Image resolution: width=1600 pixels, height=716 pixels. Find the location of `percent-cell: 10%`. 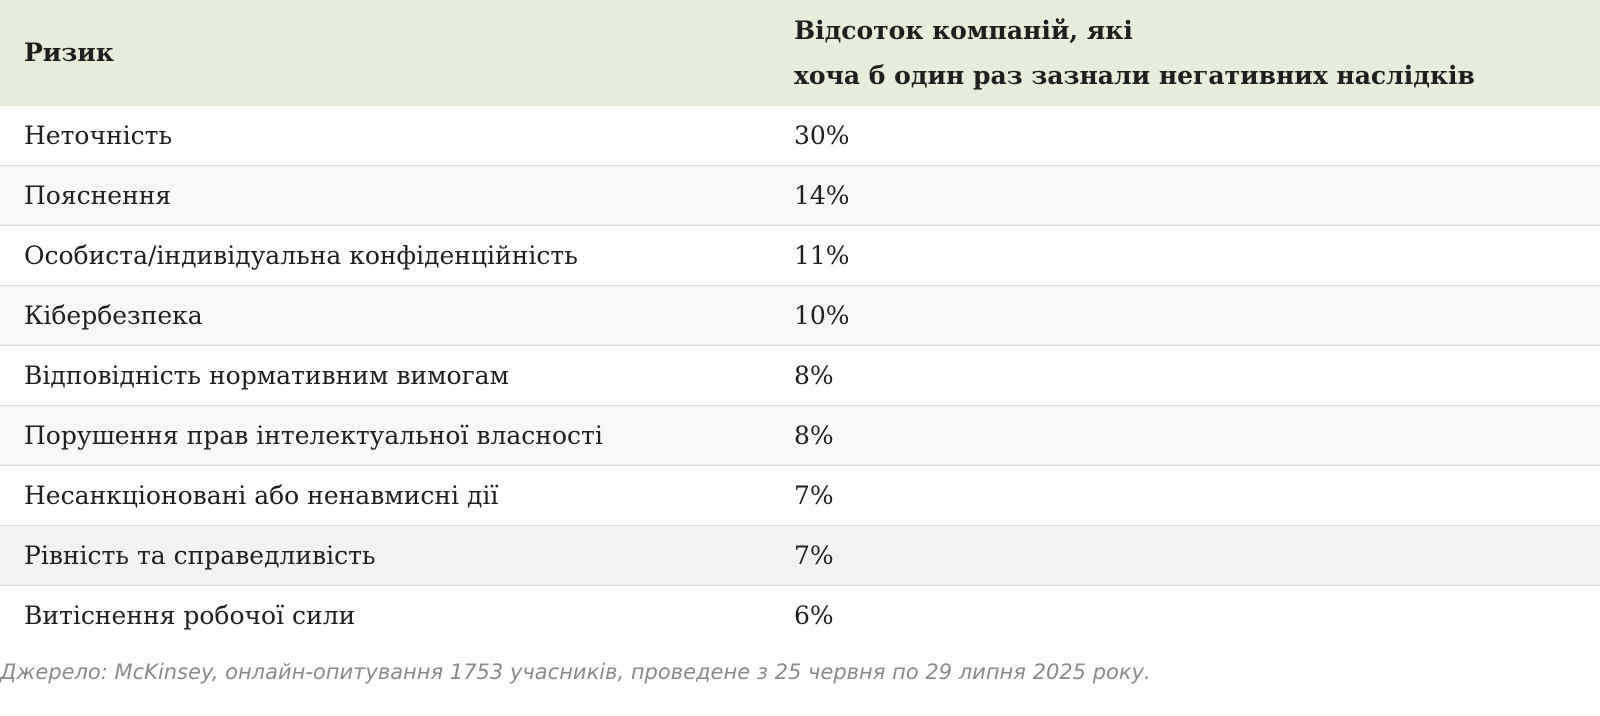

percent-cell: 10% is located at coordinates (1185, 315).